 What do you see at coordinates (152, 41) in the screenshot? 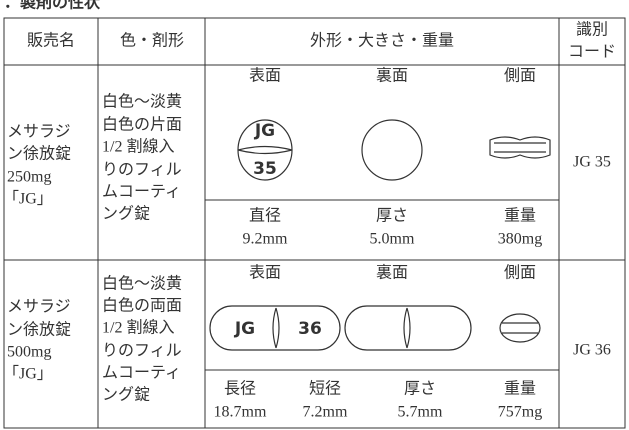
I see `header-cell: 色・剤形` at bounding box center [152, 41].